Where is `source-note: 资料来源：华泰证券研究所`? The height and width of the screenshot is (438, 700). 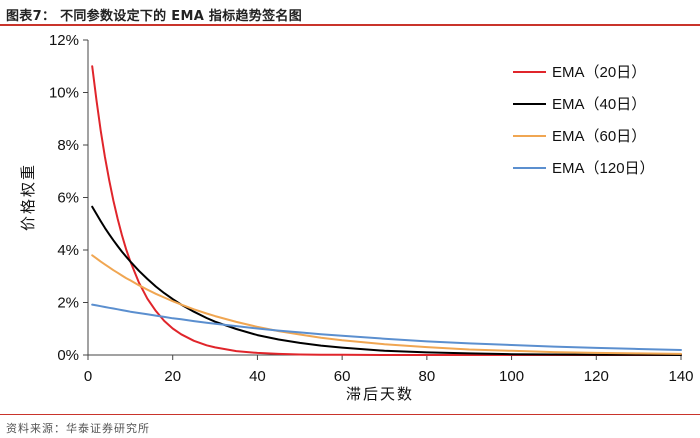
source-note: 资料来源：华泰证券研究所 is located at coordinates (78, 428).